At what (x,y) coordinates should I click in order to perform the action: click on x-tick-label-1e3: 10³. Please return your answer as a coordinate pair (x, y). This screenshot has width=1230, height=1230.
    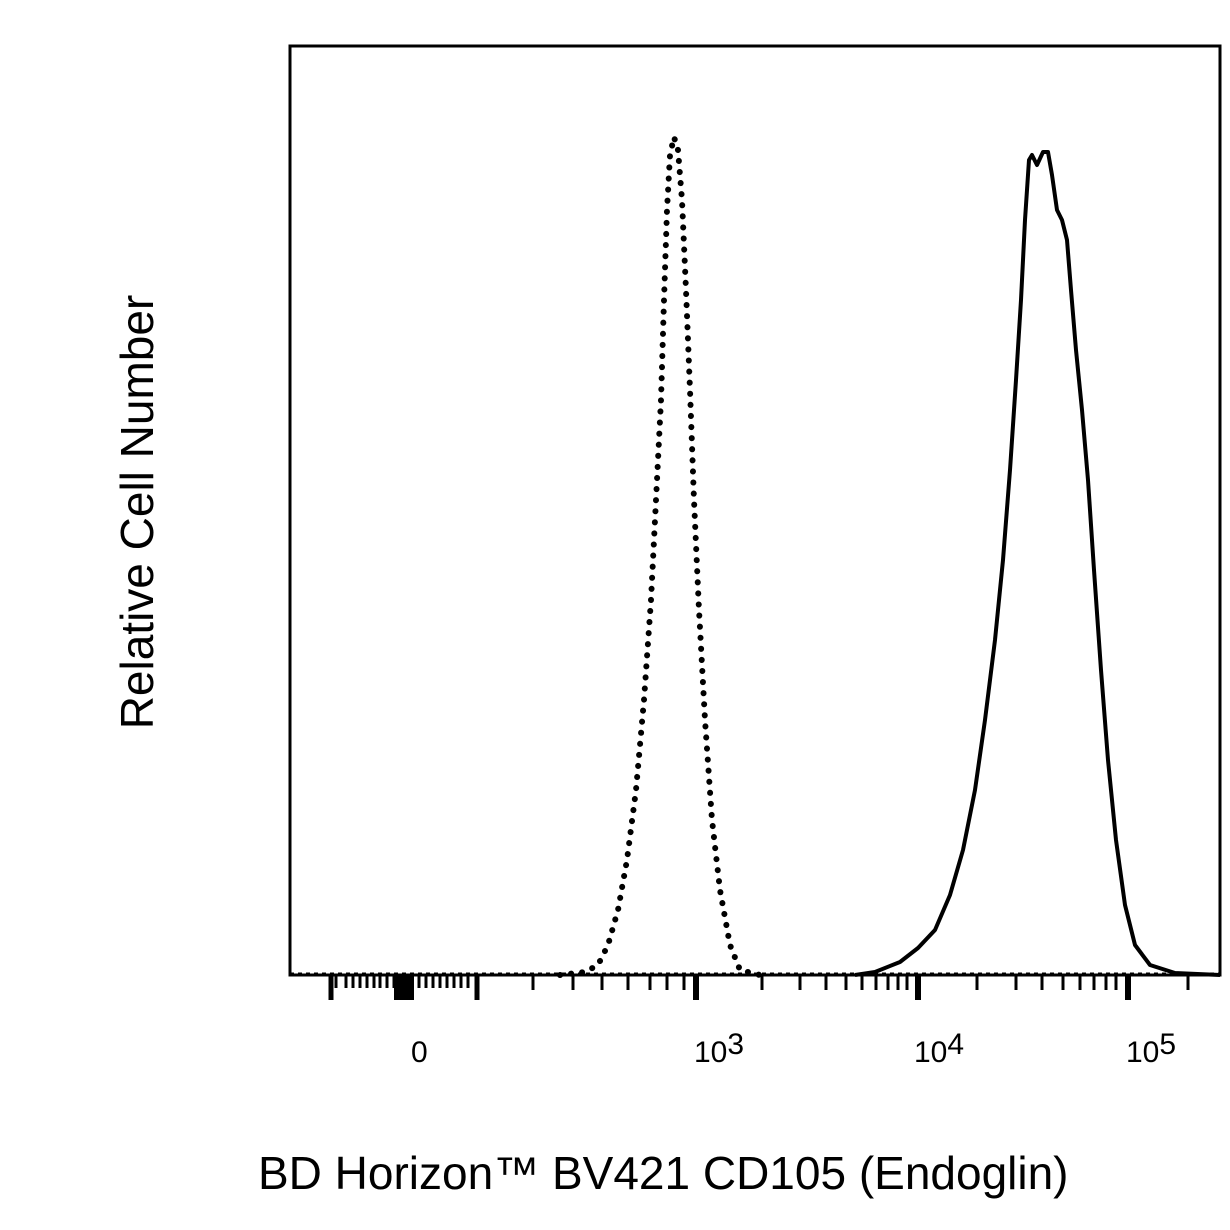
    Looking at the image, I should click on (719, 1049).